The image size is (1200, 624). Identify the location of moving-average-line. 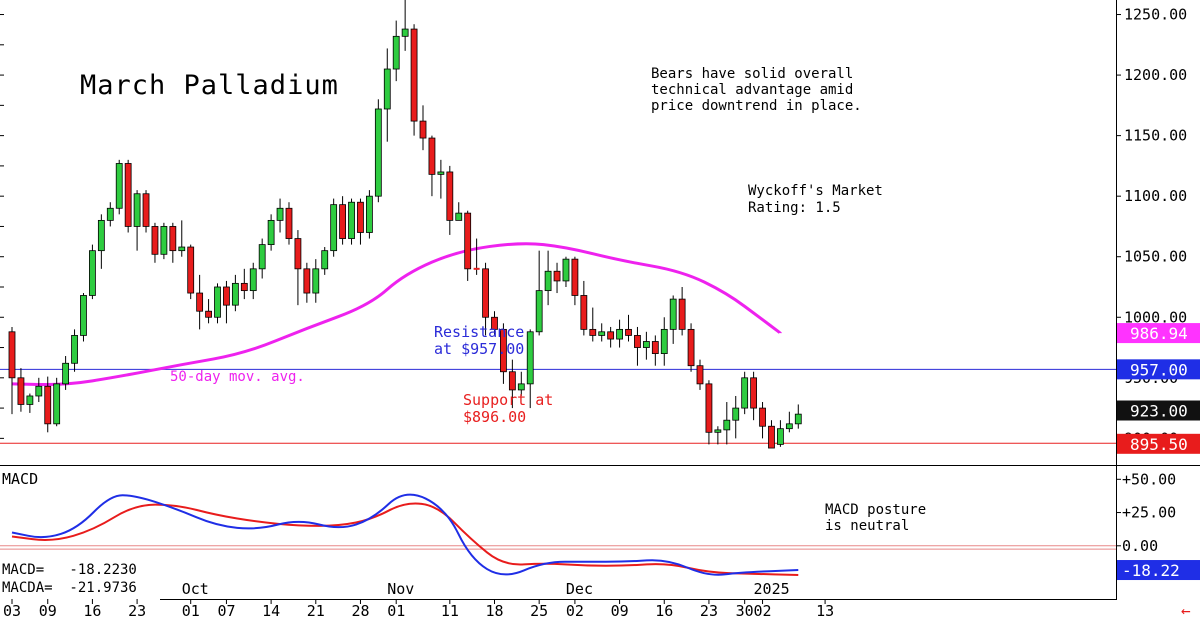
(396, 314).